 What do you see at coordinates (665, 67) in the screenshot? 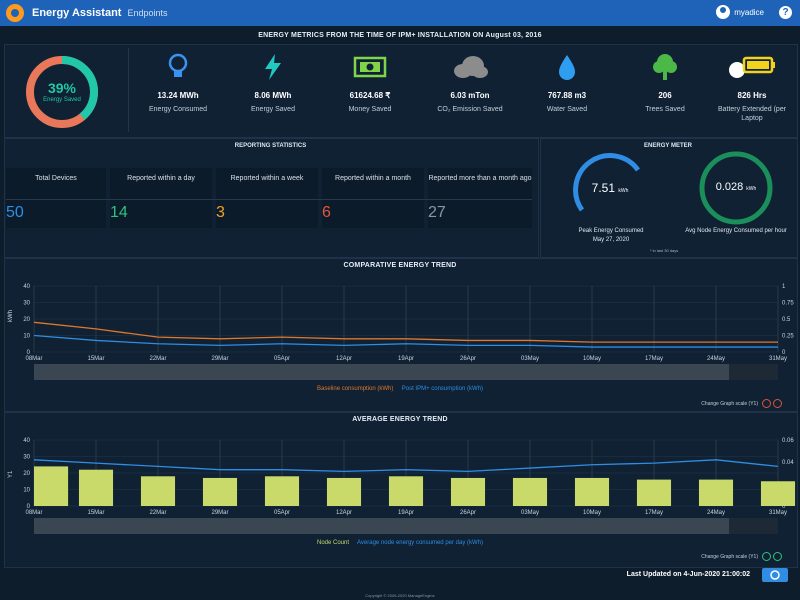
I see `tree-icon` at bounding box center [665, 67].